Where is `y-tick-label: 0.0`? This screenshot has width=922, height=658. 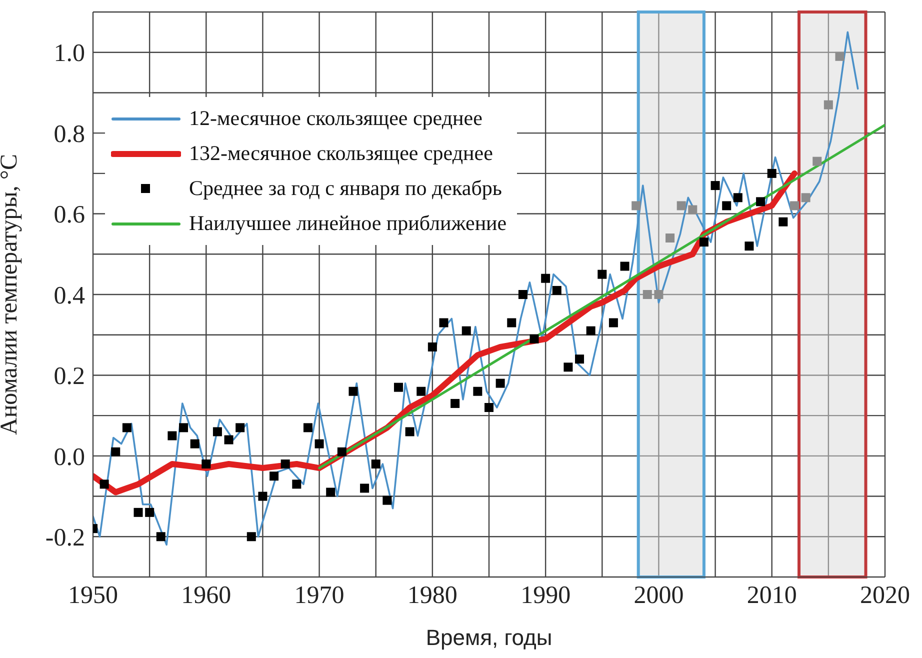 y-tick-label: 0.0 is located at coordinates (69, 457).